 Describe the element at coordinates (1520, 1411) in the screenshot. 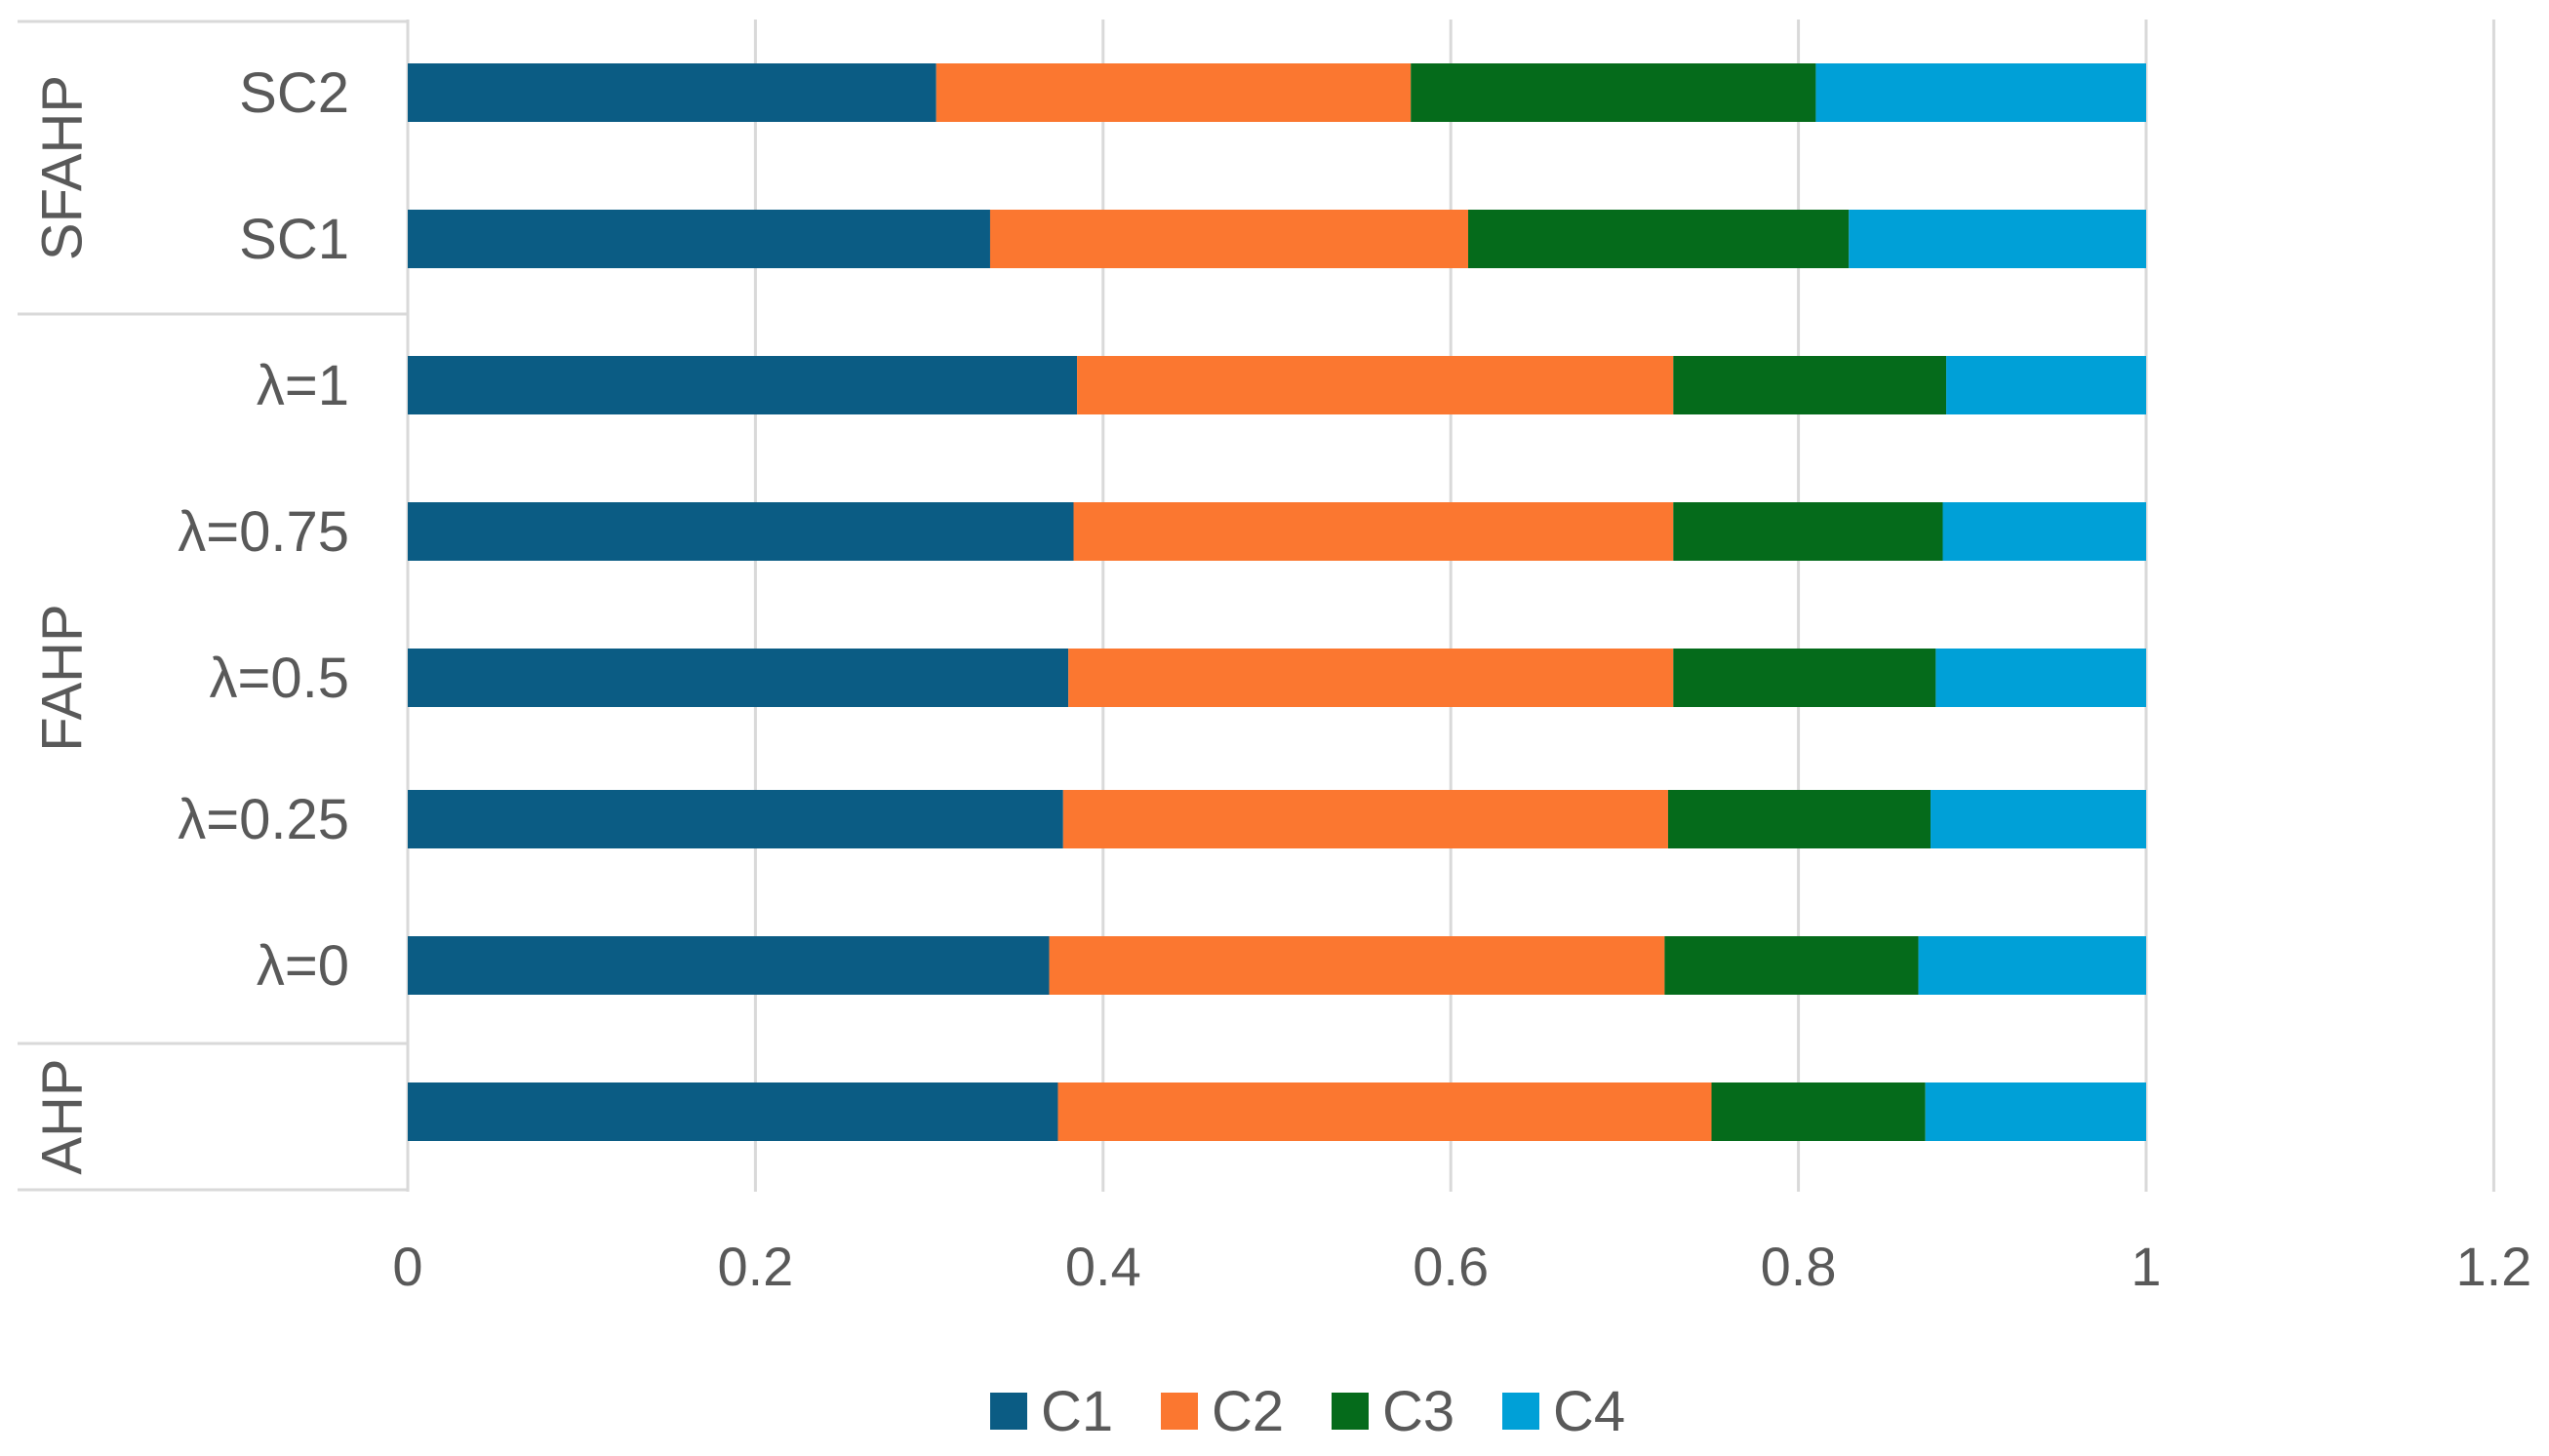

I see `legend-swatch-c4` at that location.